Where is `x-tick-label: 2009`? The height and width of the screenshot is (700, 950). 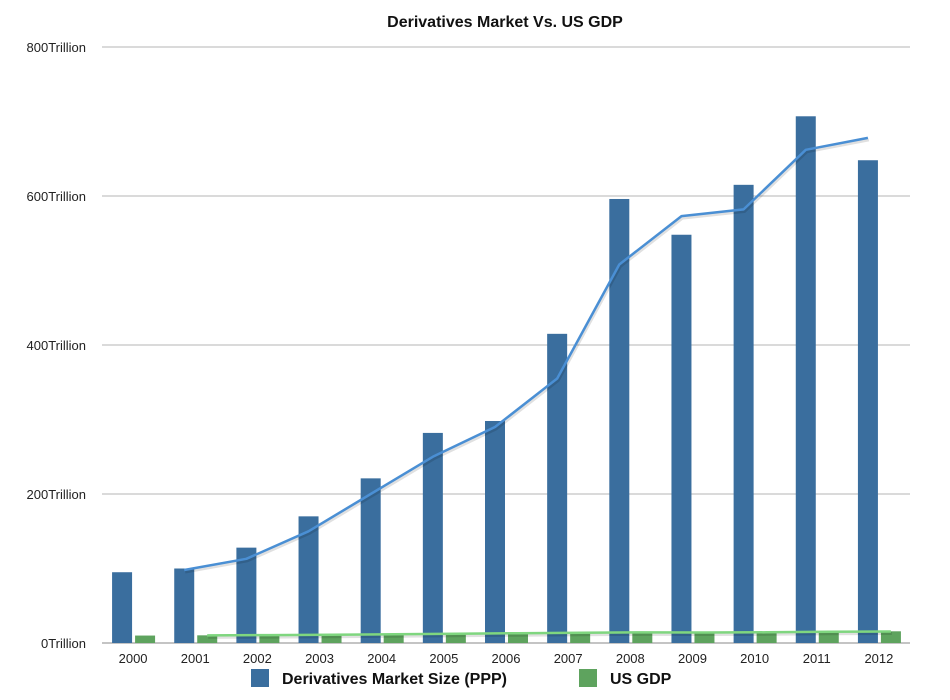 x-tick-label: 2009 is located at coordinates (692, 658).